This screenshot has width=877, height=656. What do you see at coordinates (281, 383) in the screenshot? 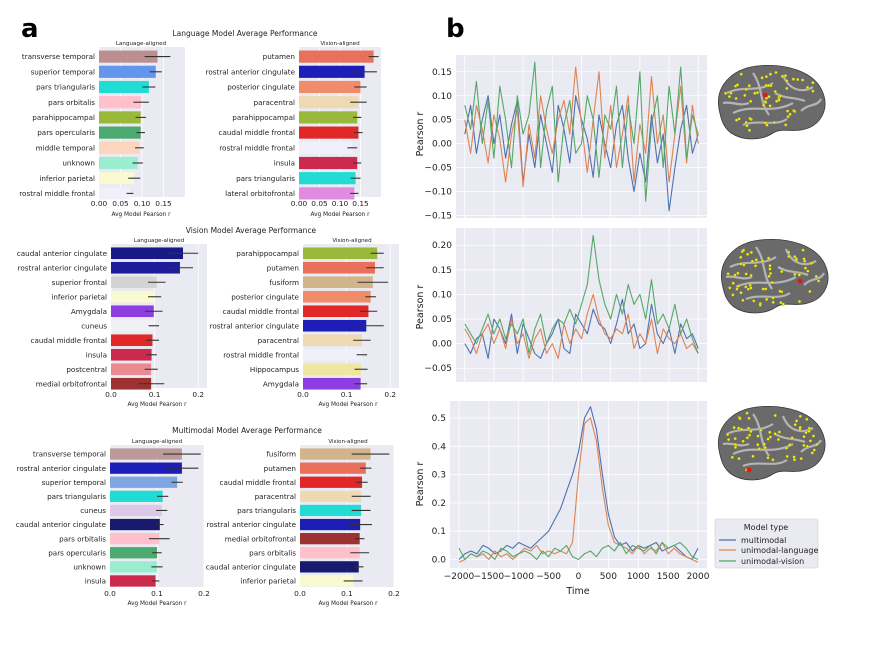
I see `vision-model-vision-aligned-category-label: Amygdala` at bounding box center [281, 383].